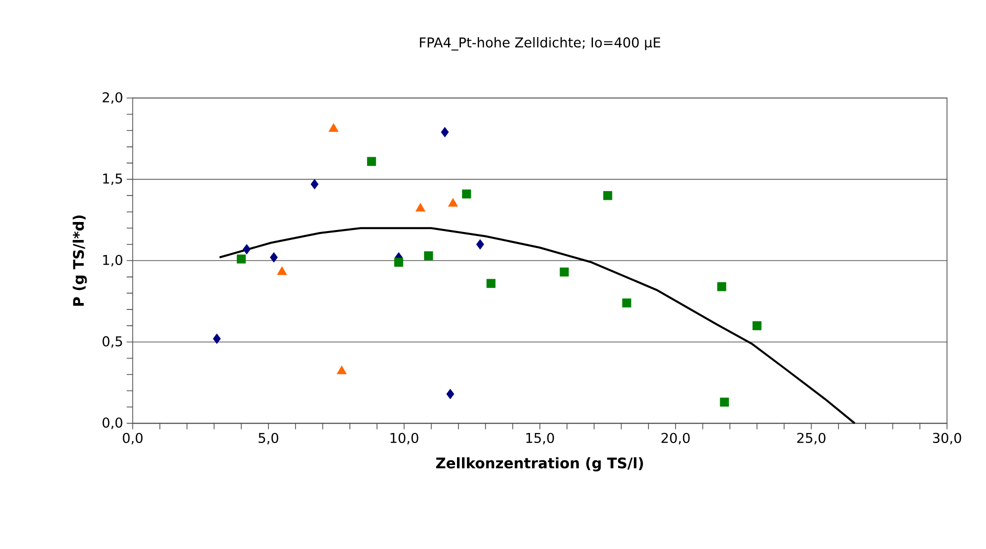 The height and width of the screenshot is (549, 986). What do you see at coordinates (676, 438) in the screenshot?
I see `x-tick-label: 20,0` at bounding box center [676, 438].